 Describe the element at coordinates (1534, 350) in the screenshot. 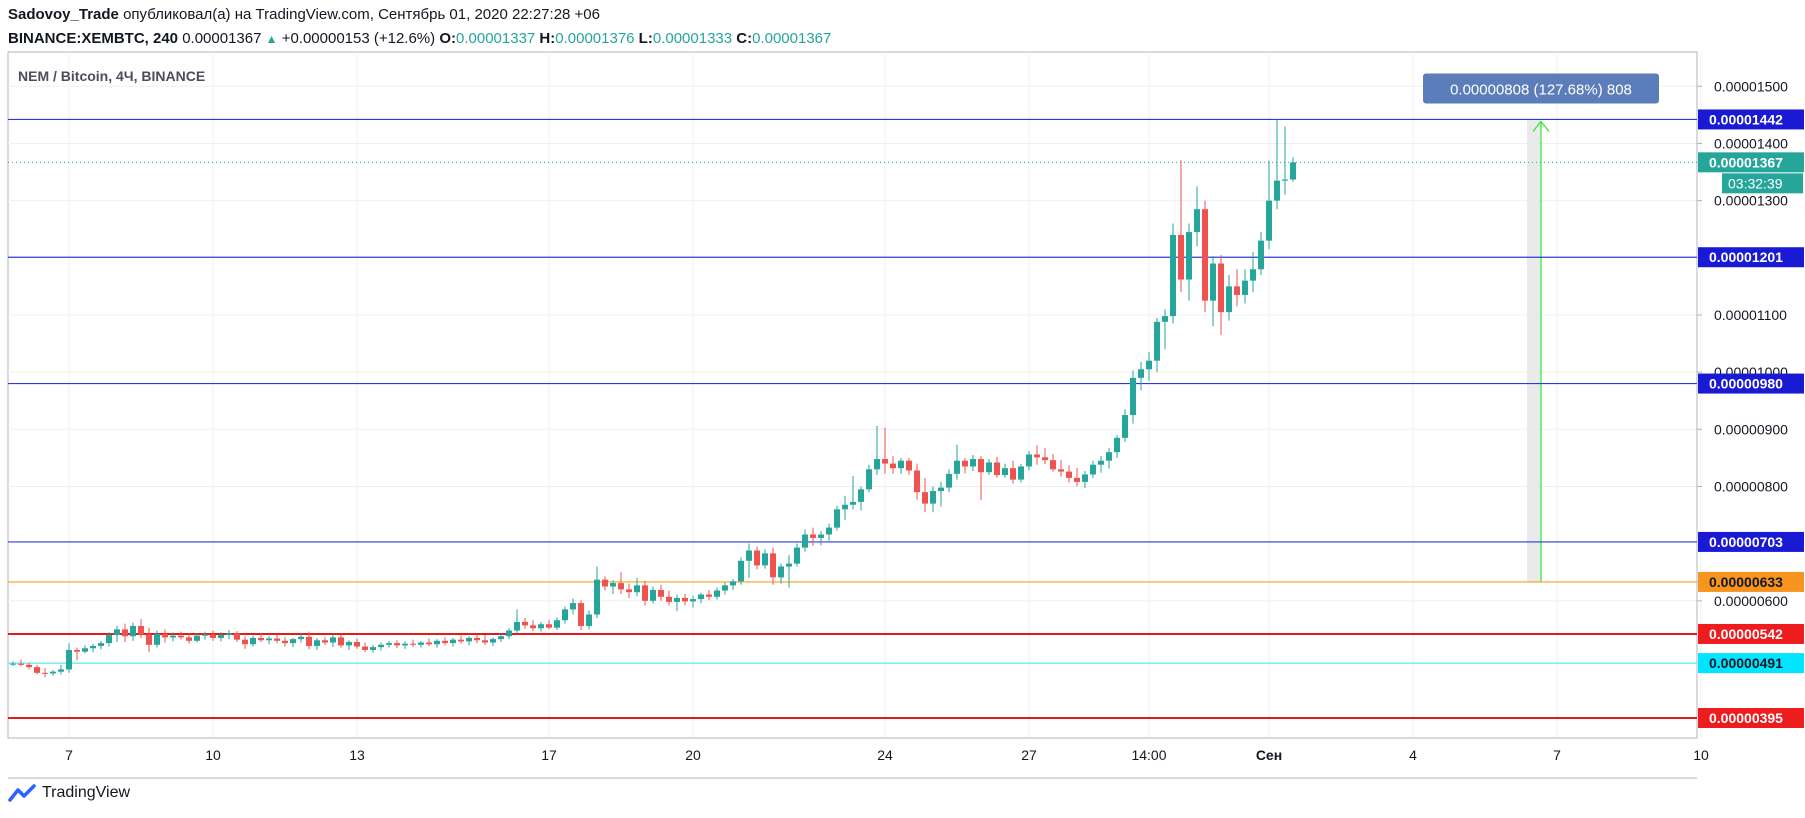

I see `measure-band` at that location.